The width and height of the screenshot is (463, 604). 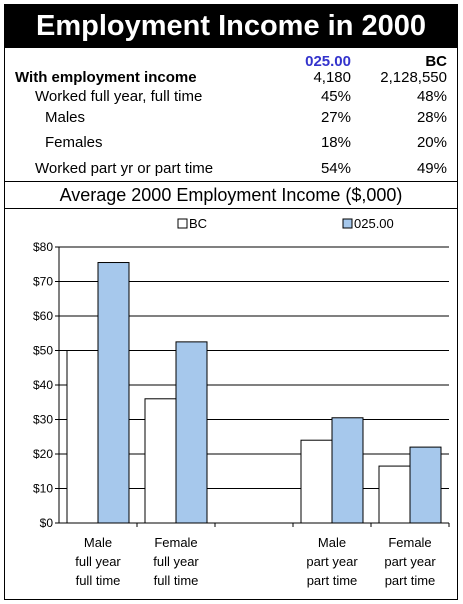 What do you see at coordinates (231, 26) in the screenshot?
I see `panel-title: Employment Income in 2000` at bounding box center [231, 26].